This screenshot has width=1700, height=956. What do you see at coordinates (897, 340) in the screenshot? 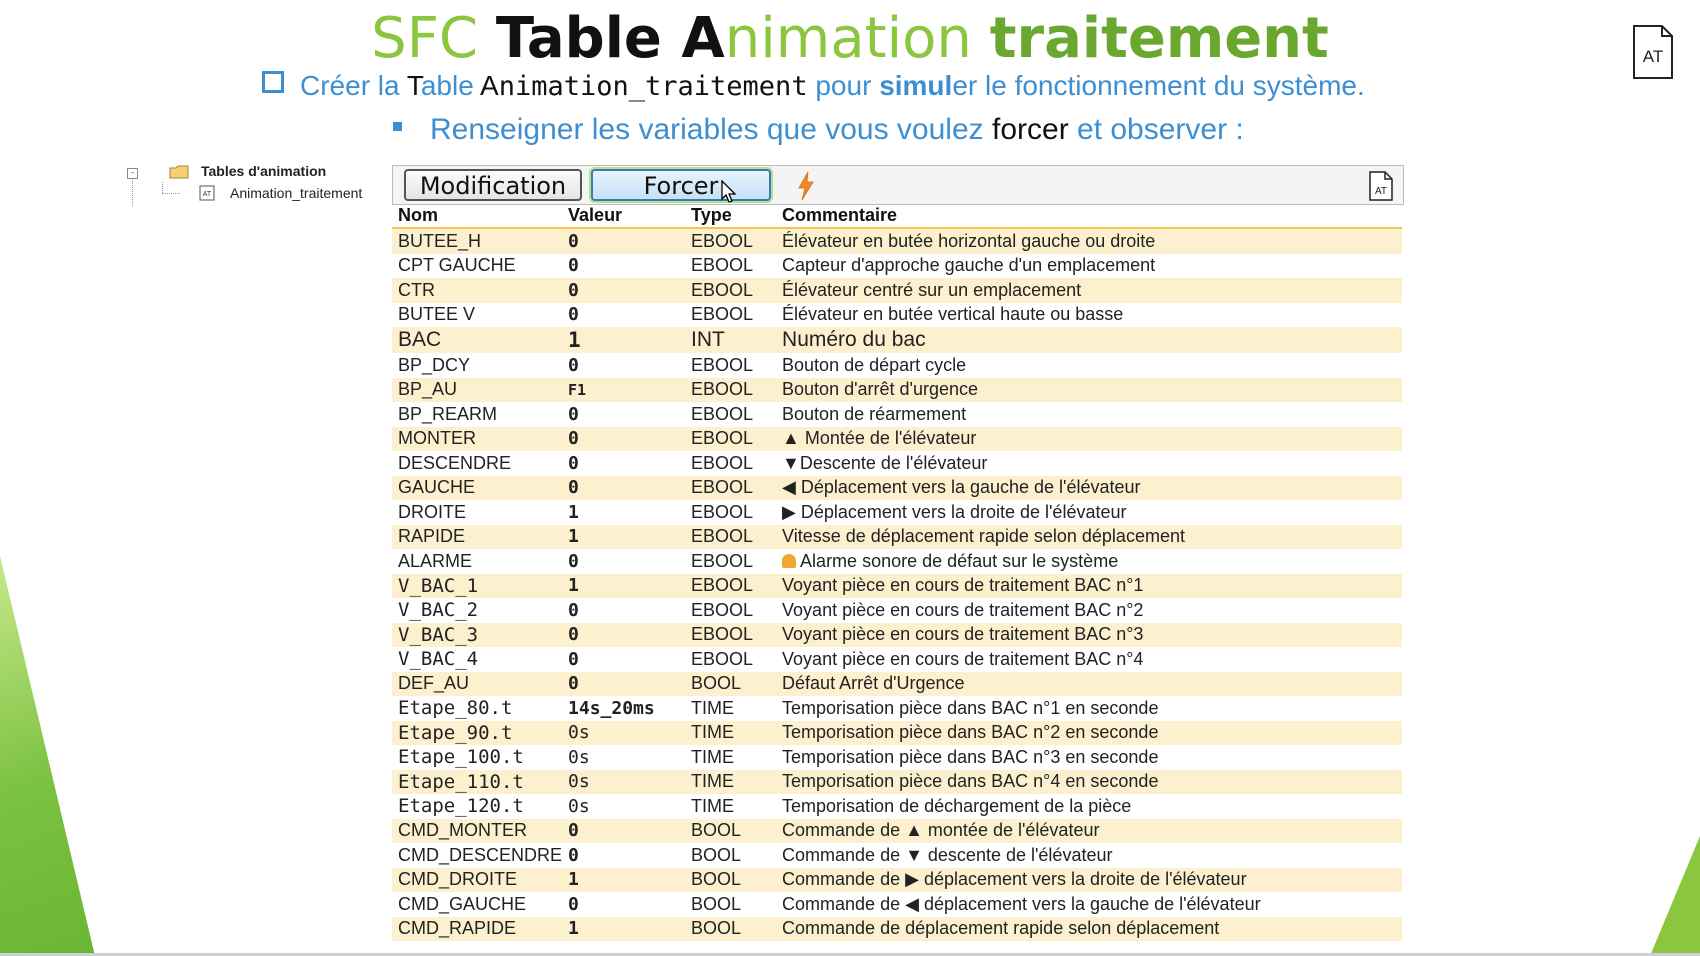
I see `table-row: BAC 1 INT Numéro du bac` at bounding box center [897, 340].